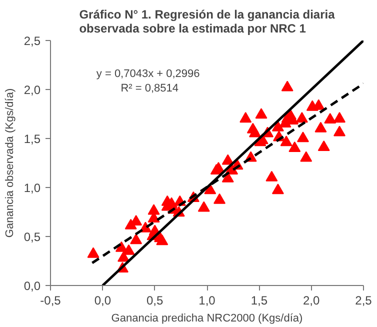 This screenshot has height=327, width=377. I want to click on y-tick-label: 1,0, so click(32, 188).